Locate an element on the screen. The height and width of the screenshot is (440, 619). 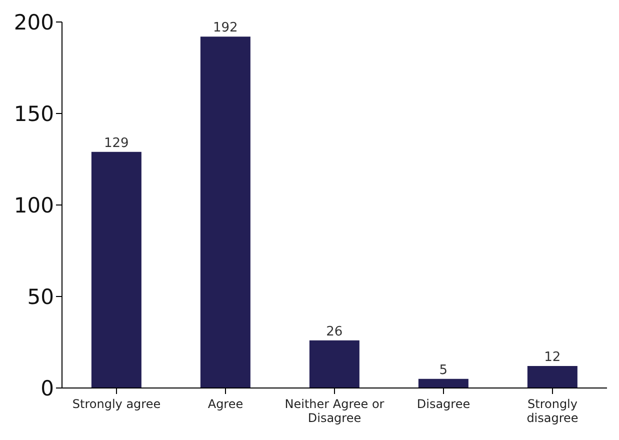
data-label: 12 is located at coordinates (552, 358).